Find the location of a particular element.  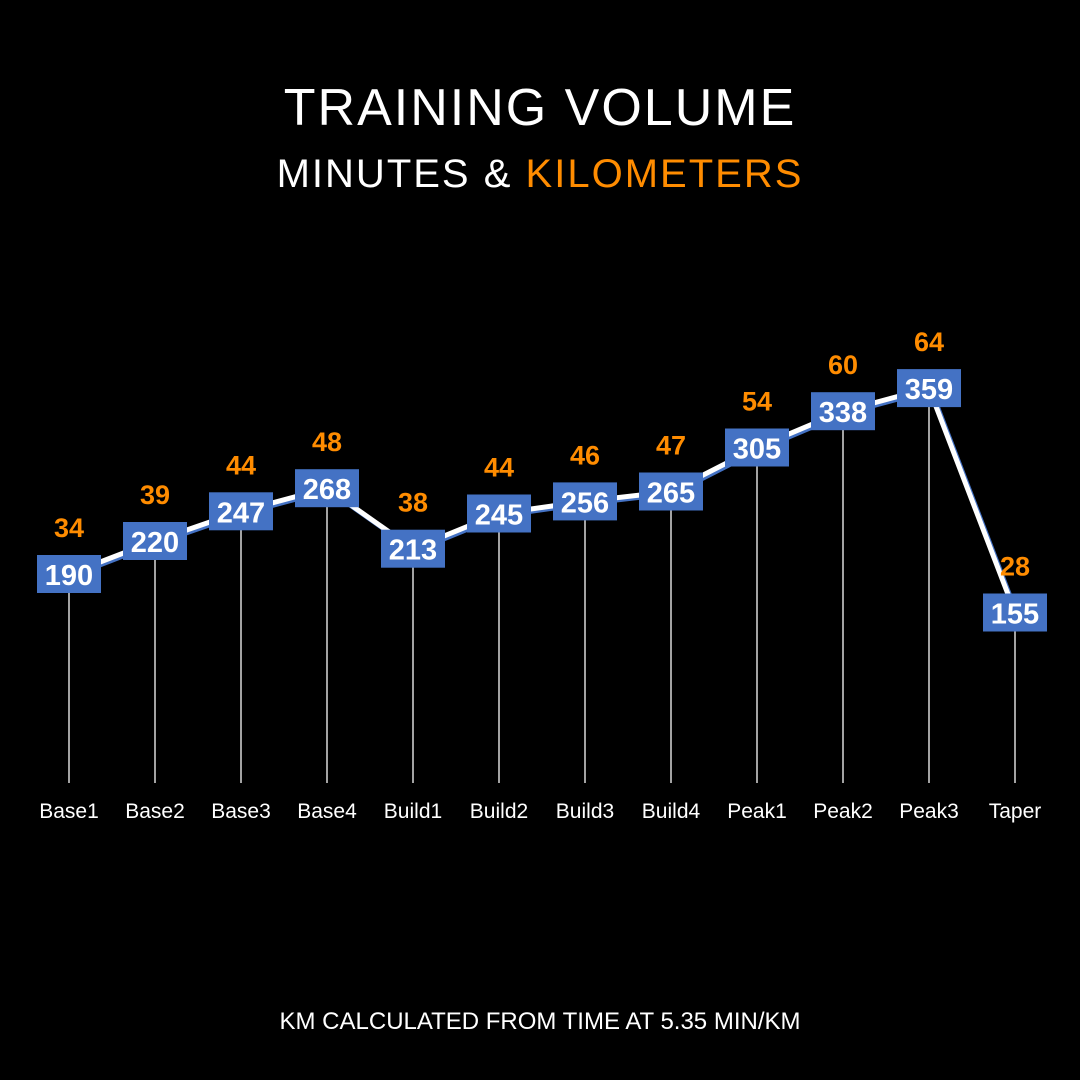

minutes-data-label: 359 is located at coordinates (929, 390).